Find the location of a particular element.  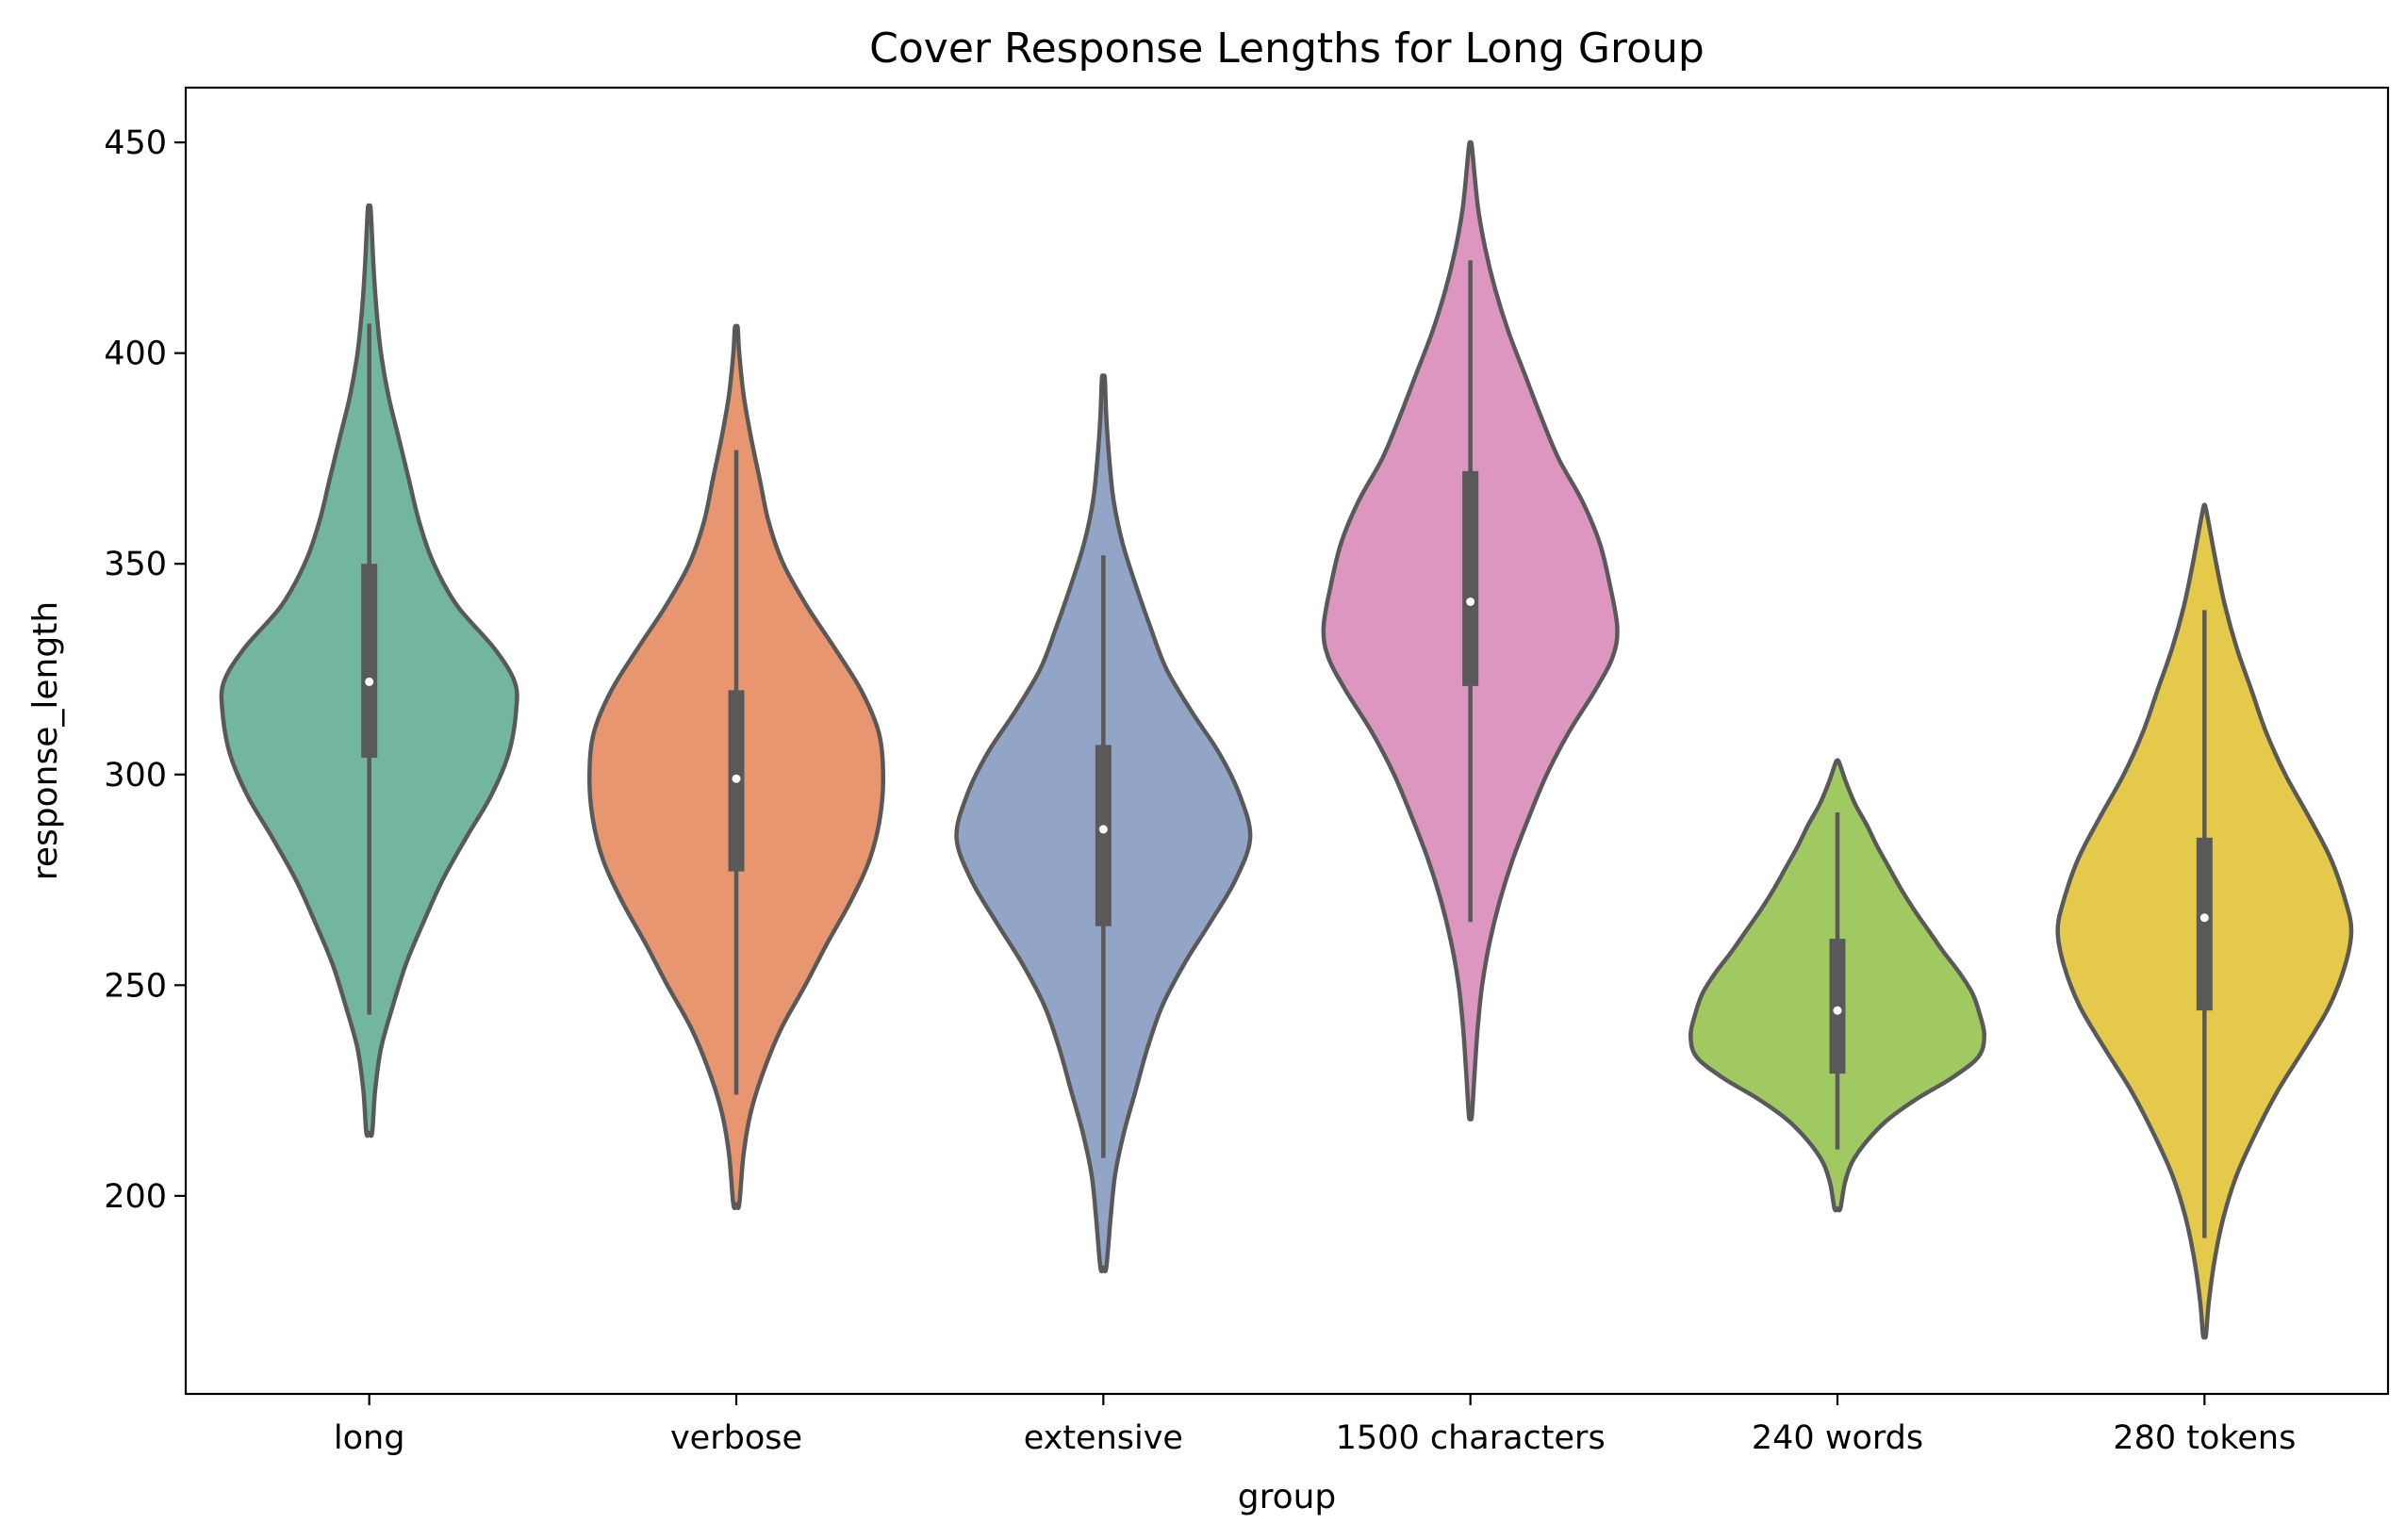

y-tick-label-250: 250 is located at coordinates (135, 986).